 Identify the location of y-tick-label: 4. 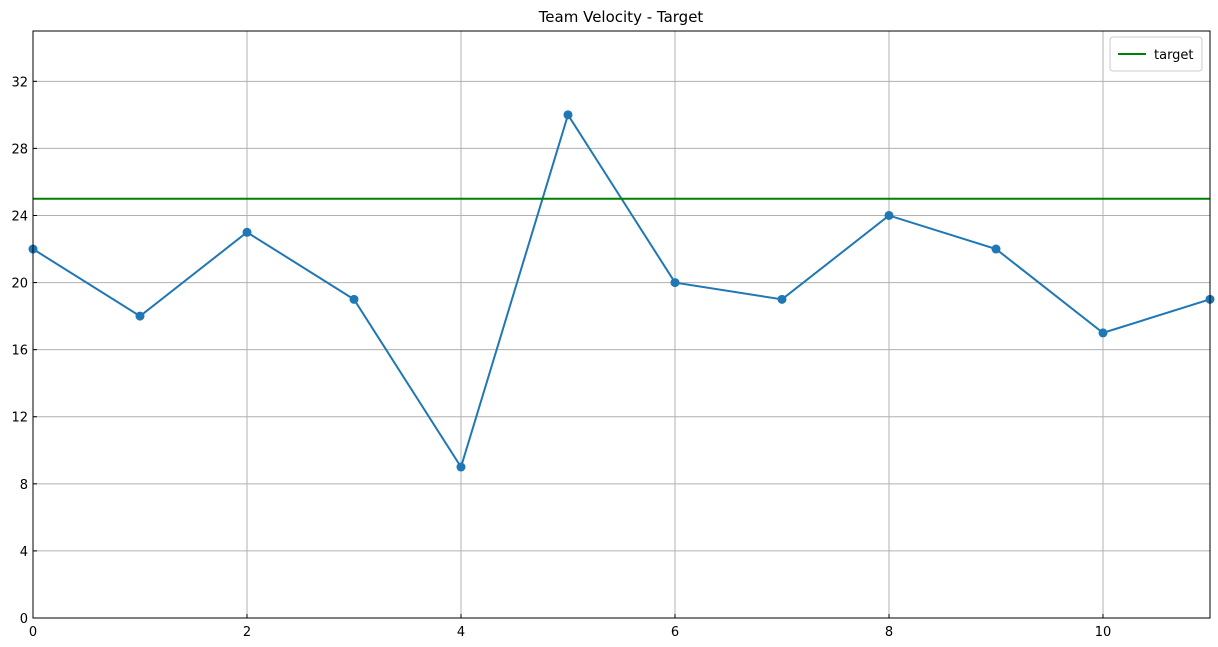
(24, 552).